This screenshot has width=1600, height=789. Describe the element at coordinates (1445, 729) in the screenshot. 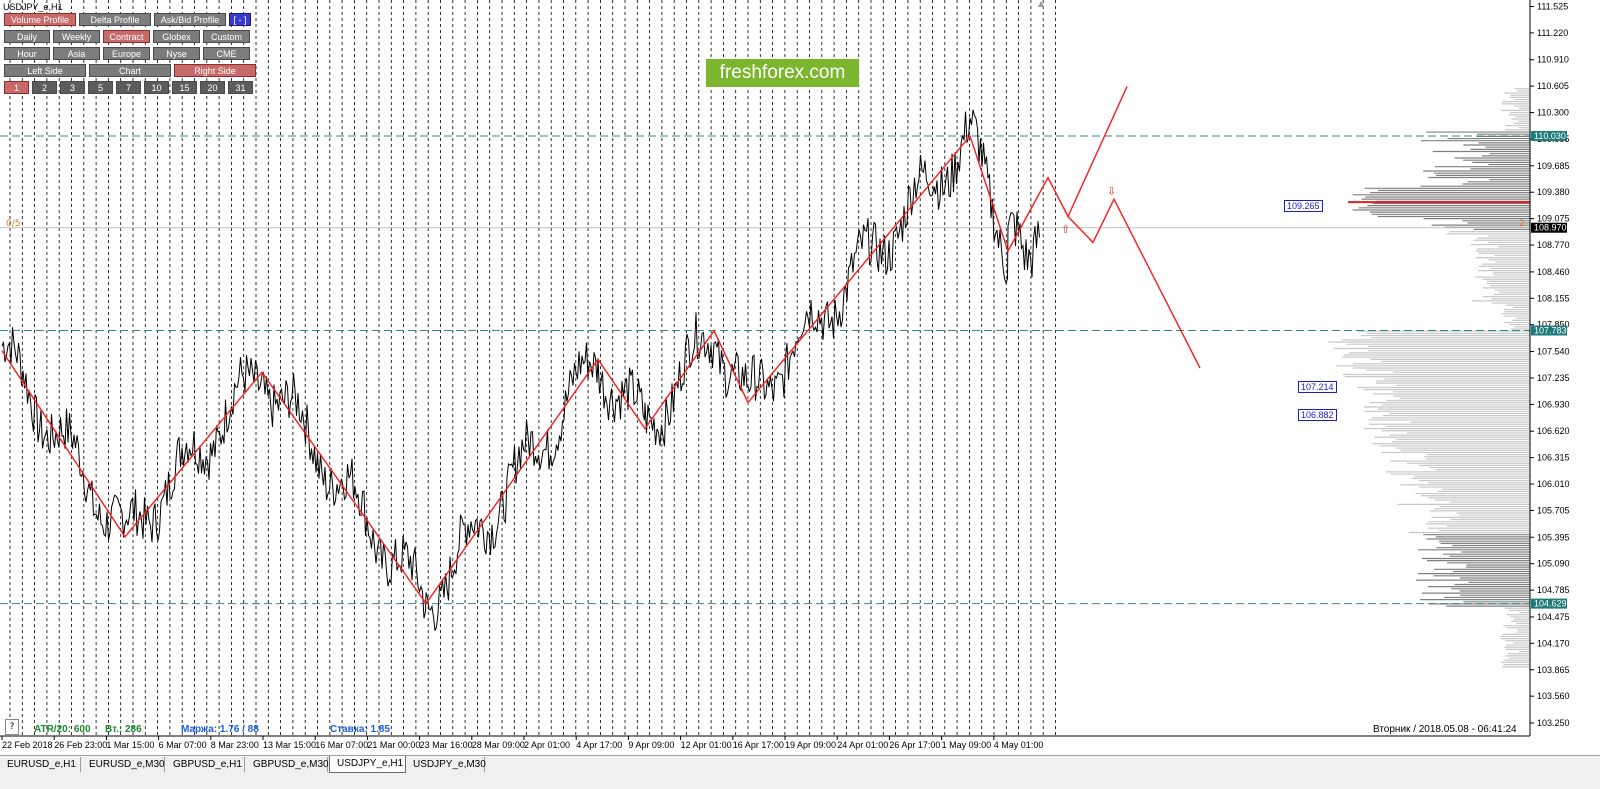

I see `server-datetime: Вторник / 2018.05.08 - 06:41:24` at that location.